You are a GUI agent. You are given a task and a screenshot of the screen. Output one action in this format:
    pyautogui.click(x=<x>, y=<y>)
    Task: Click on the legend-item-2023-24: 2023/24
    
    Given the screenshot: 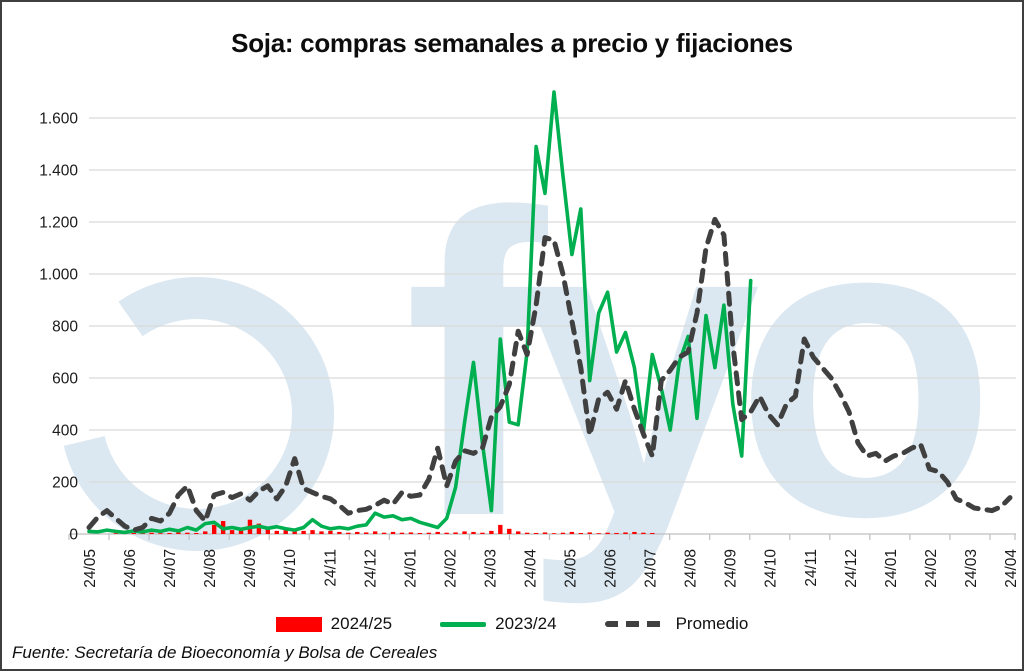 What is the action you would take?
    pyautogui.click(x=498, y=624)
    